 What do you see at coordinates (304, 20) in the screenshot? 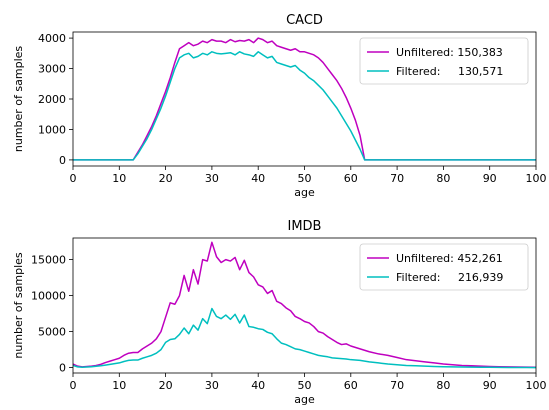
I see `chart-title: CACD` at bounding box center [304, 20].